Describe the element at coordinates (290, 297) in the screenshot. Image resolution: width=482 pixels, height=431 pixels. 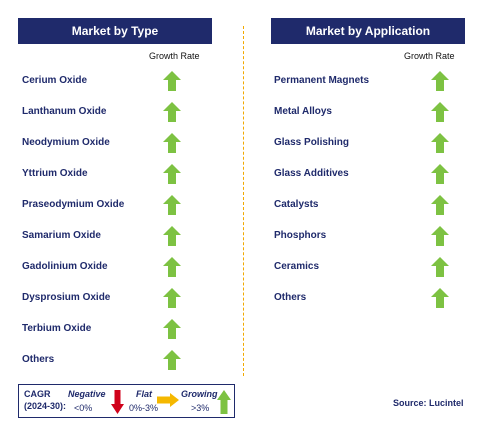
I see `application-item-label: Others` at that location.